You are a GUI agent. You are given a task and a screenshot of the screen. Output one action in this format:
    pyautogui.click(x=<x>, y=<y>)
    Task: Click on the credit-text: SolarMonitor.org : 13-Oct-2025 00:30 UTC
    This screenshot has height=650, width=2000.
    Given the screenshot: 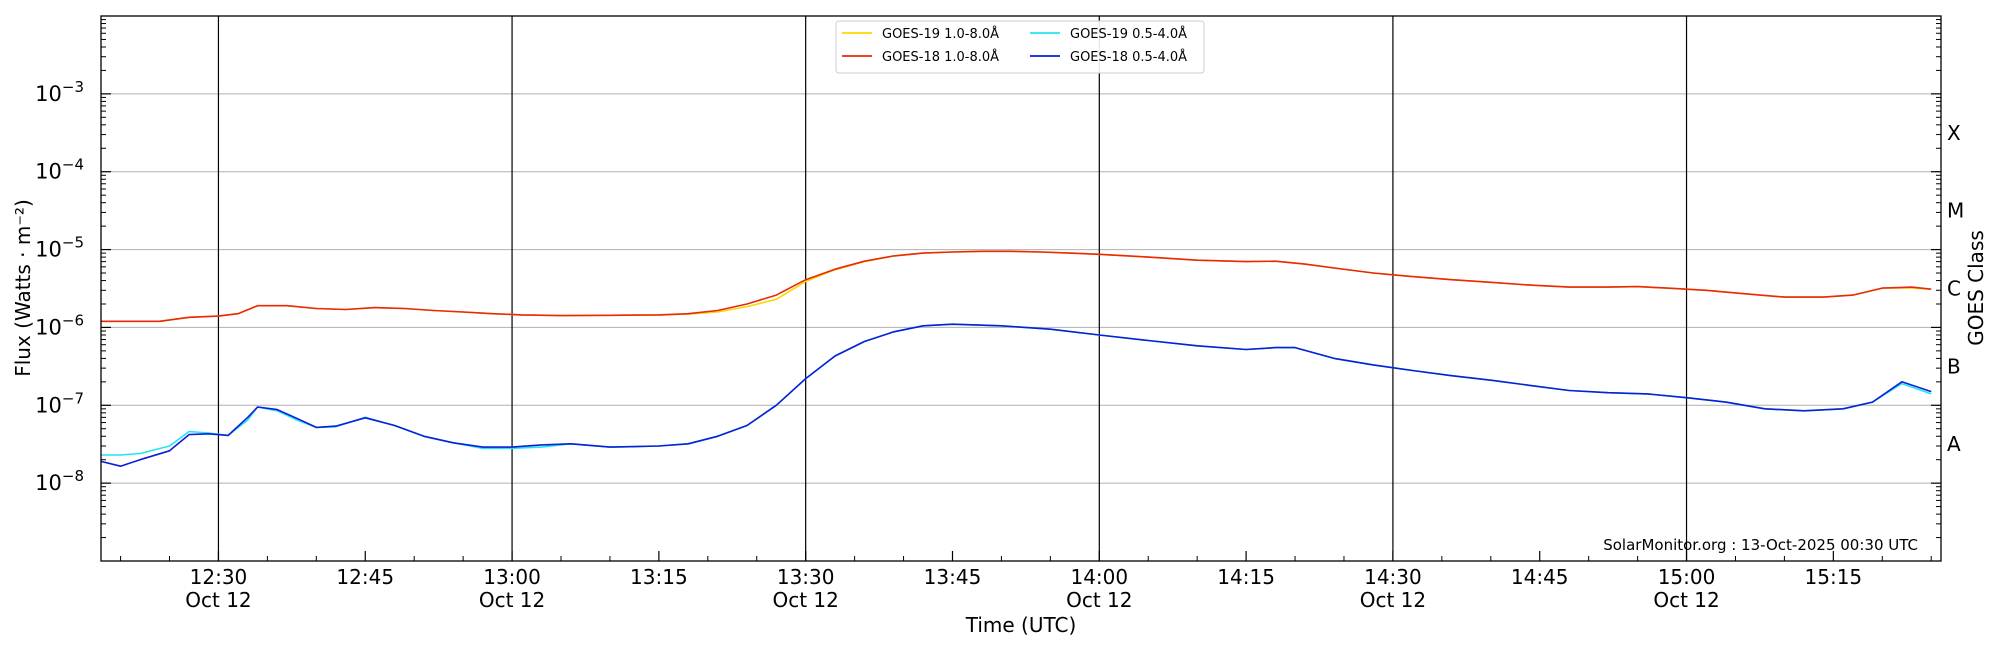 What is the action you would take?
    pyautogui.click(x=1760, y=545)
    